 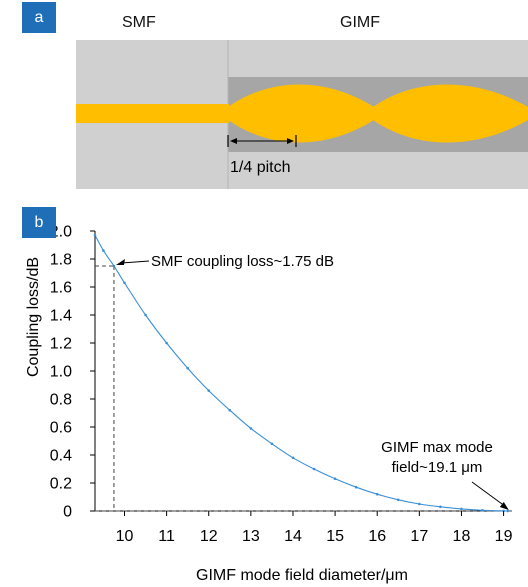 I want to click on x-axis-ticks: 10 11 12 13 14 15 16 17 18 19, so click(x=314, y=528).